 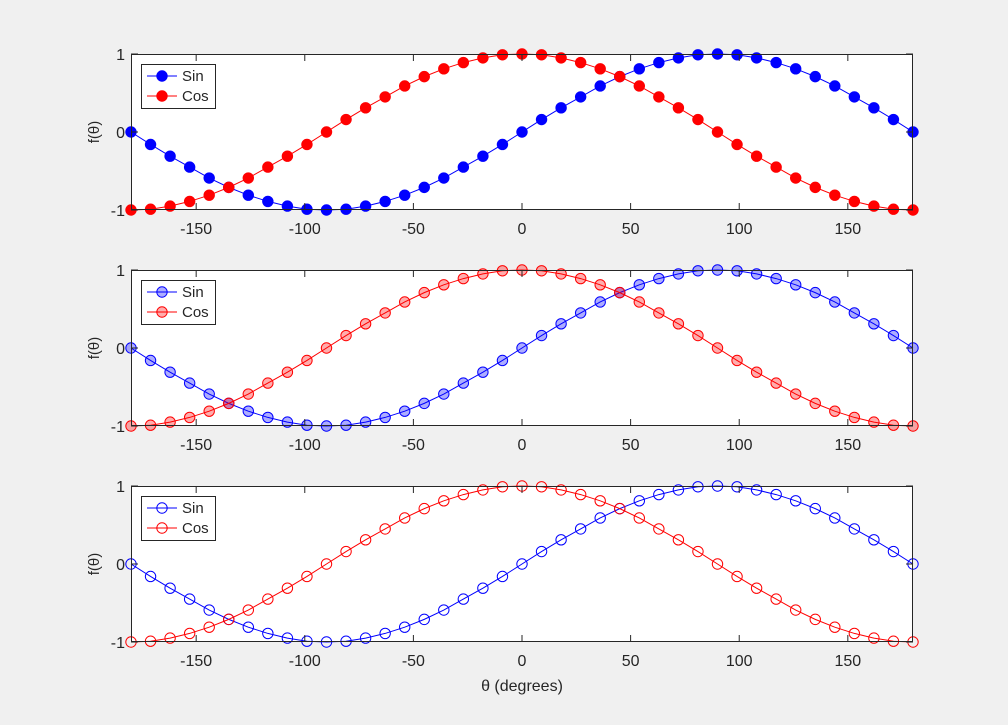 What do you see at coordinates (178, 86) in the screenshot?
I see `legend: Sin Cos` at bounding box center [178, 86].